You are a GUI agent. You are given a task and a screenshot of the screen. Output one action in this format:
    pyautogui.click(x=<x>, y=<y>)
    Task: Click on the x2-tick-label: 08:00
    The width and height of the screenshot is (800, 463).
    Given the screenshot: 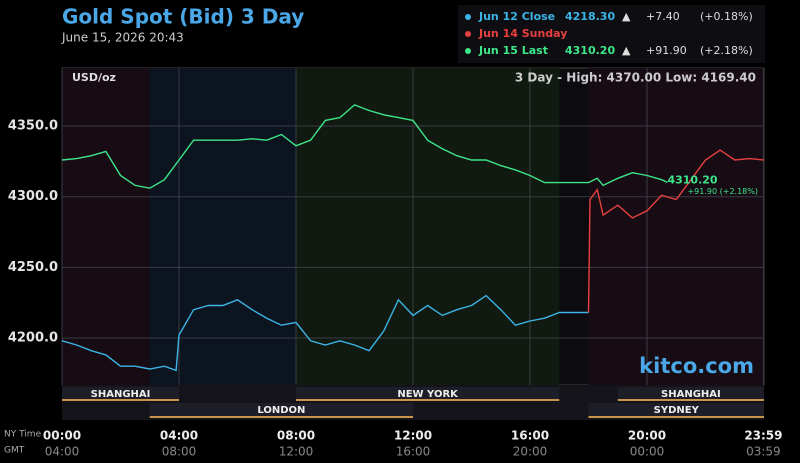 What is the action you would take?
    pyautogui.click(x=179, y=452)
    